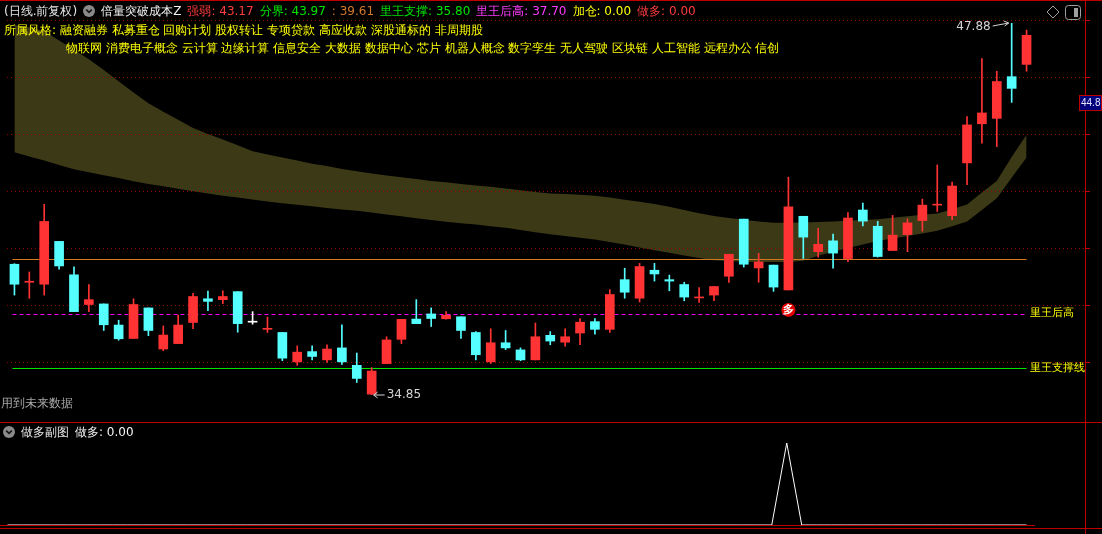  I want to click on annotation: 34.85, so click(404, 394).